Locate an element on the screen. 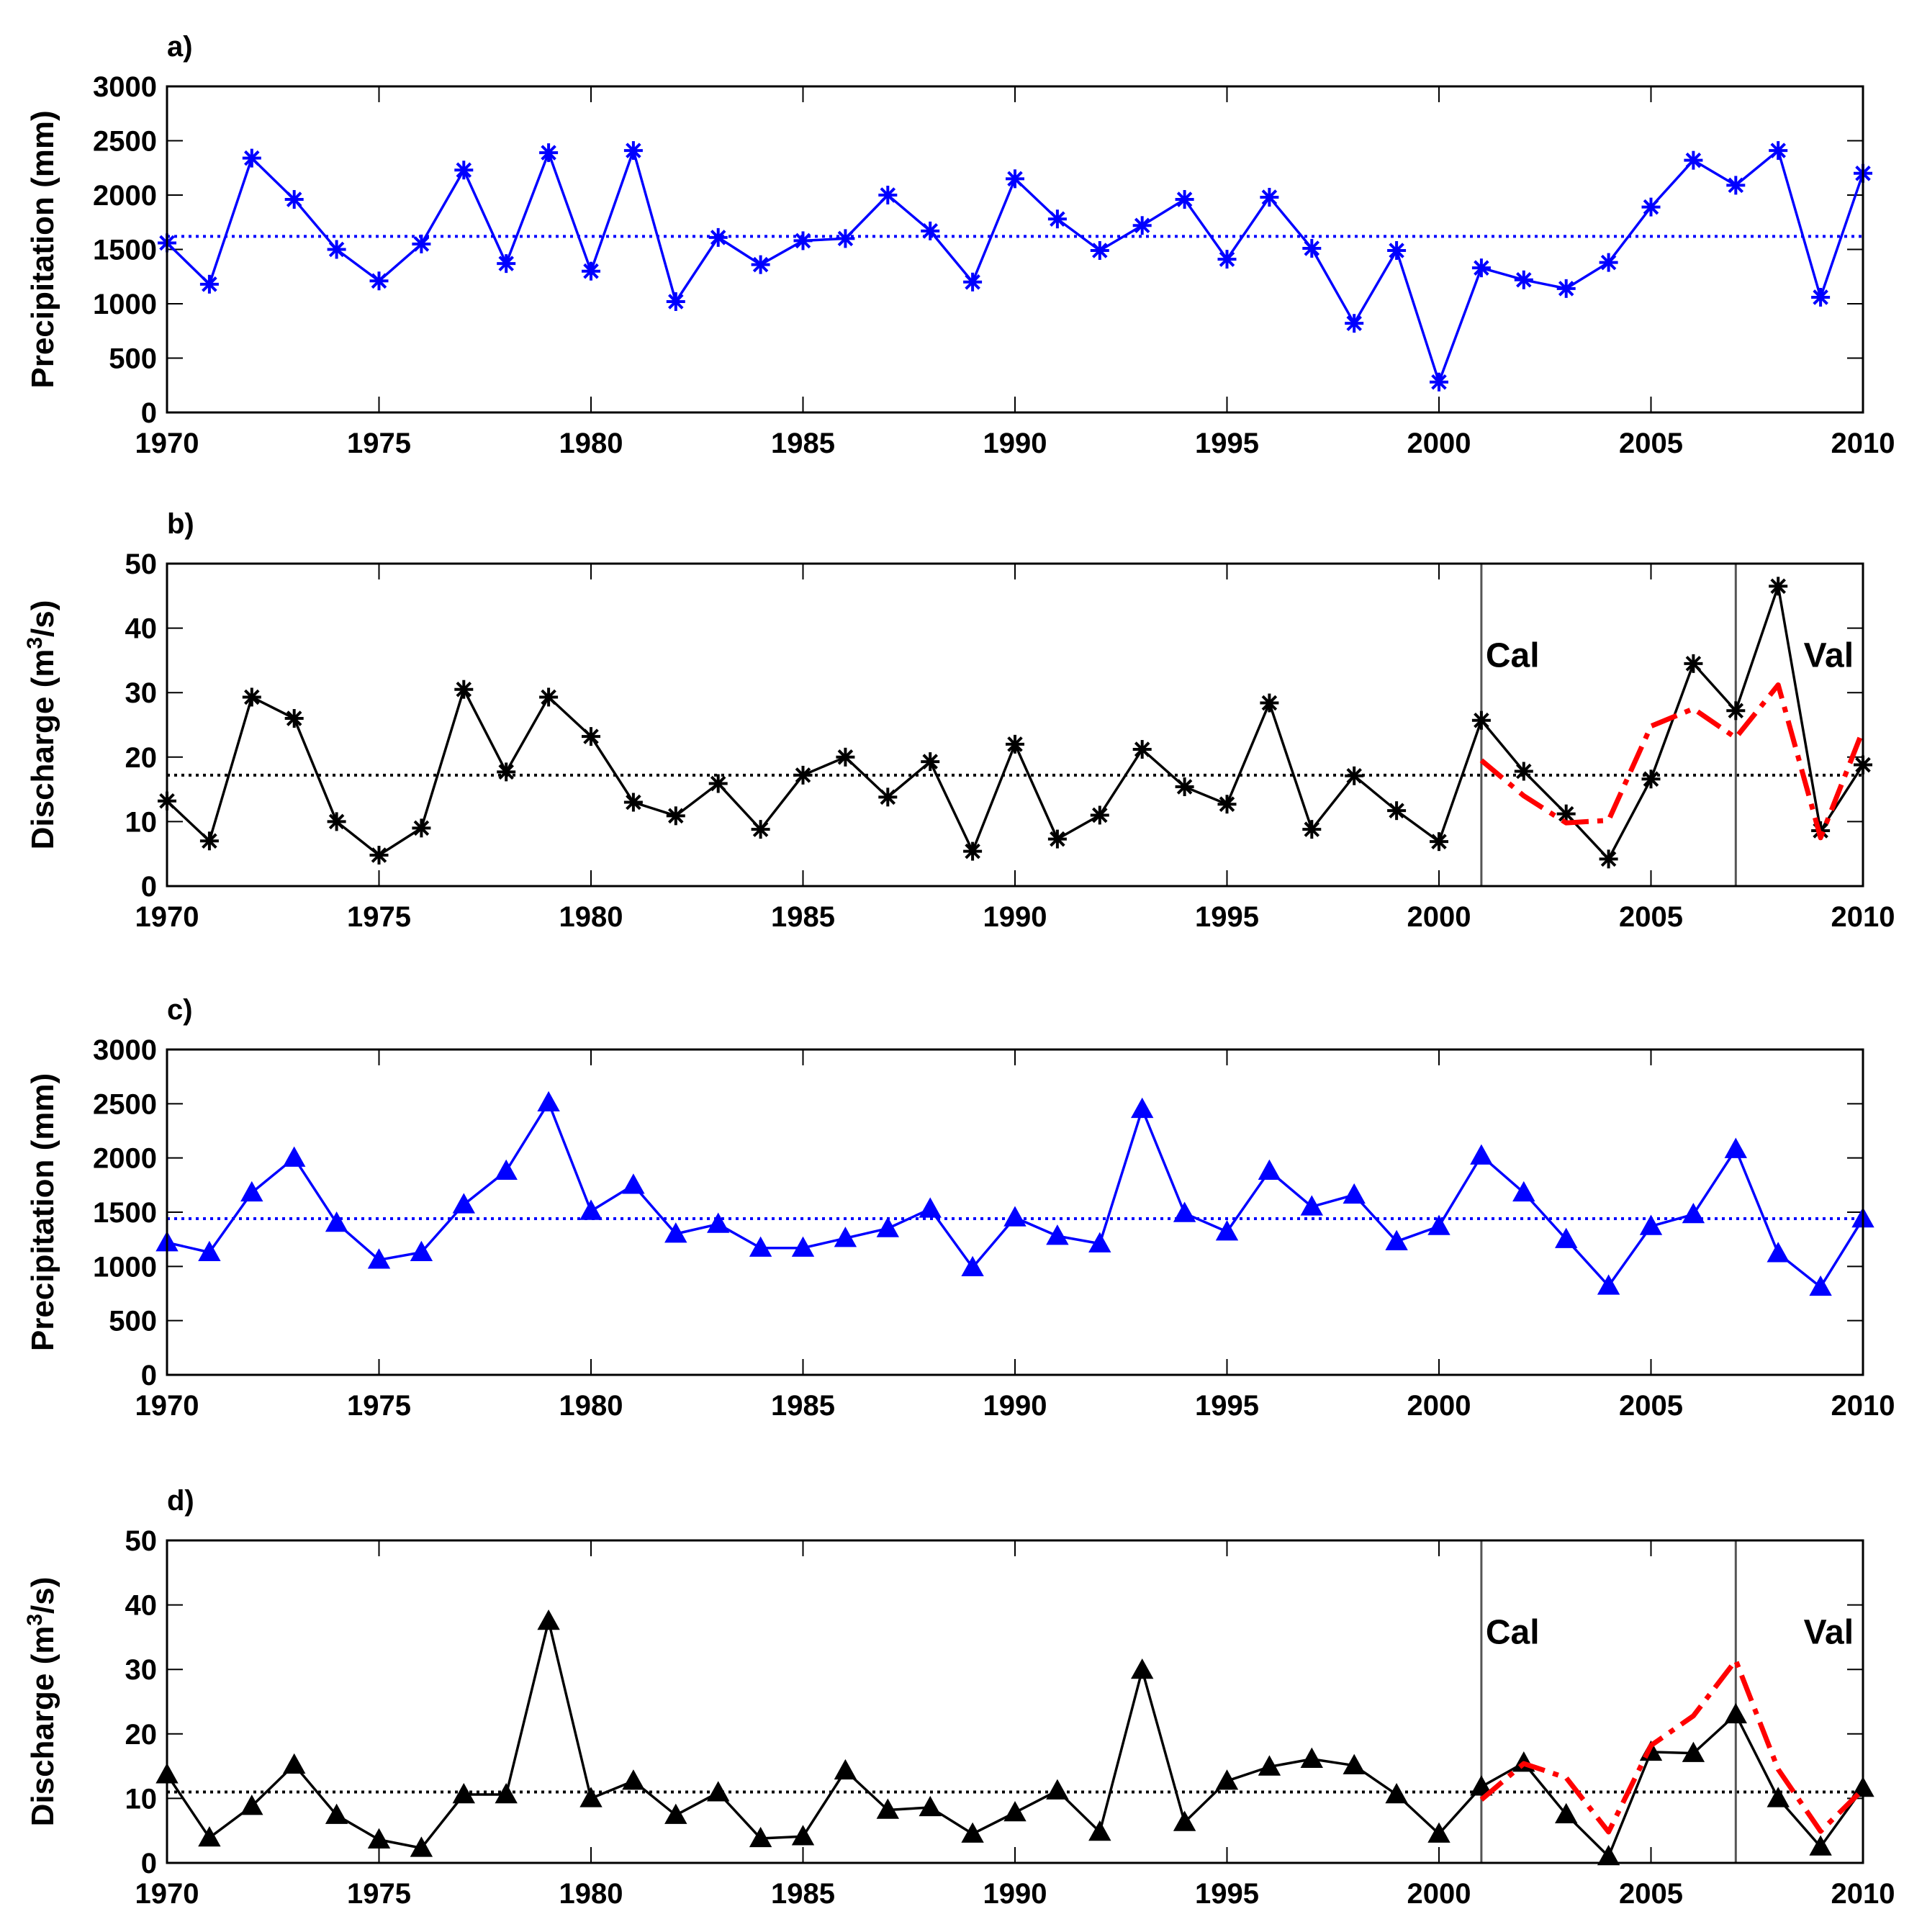 Image resolution: width=1922 pixels, height=1932 pixels. panel-d-ylabel: Discharge (m3/s) is located at coordinates (41, 1702).